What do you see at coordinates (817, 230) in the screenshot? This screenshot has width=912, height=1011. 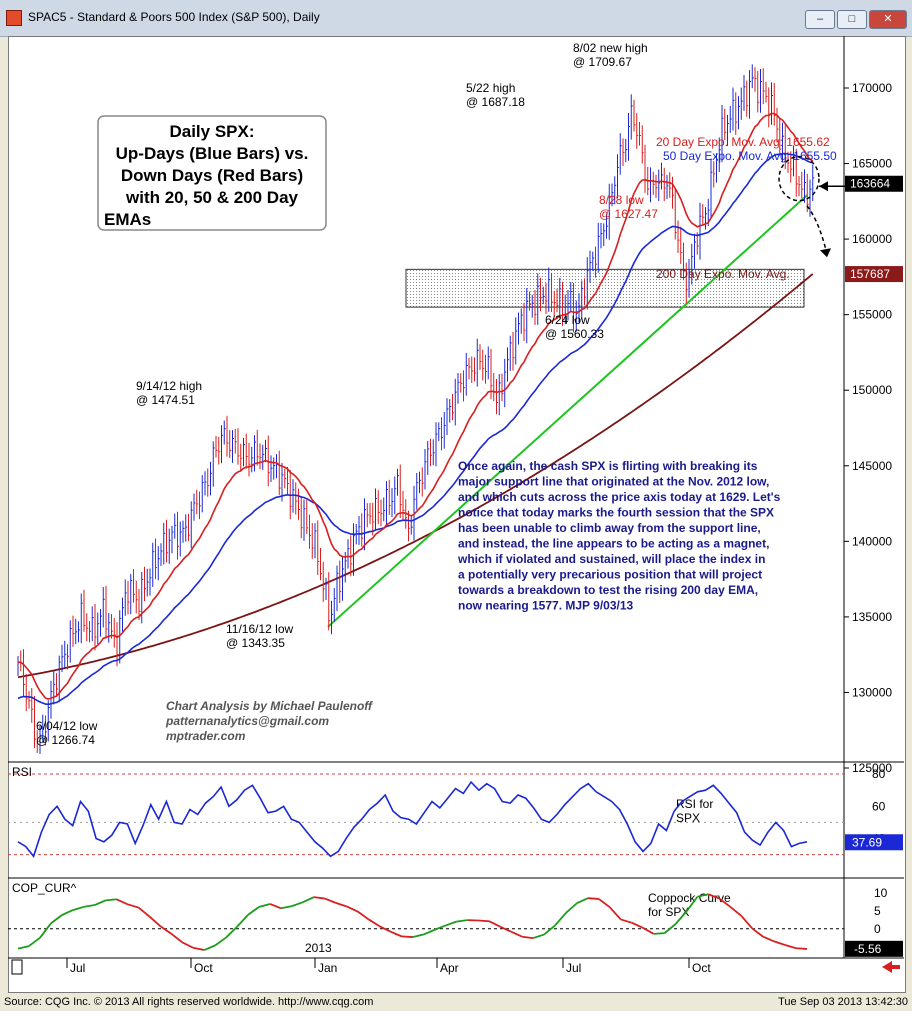 I see `projection-arrow` at bounding box center [817, 230].